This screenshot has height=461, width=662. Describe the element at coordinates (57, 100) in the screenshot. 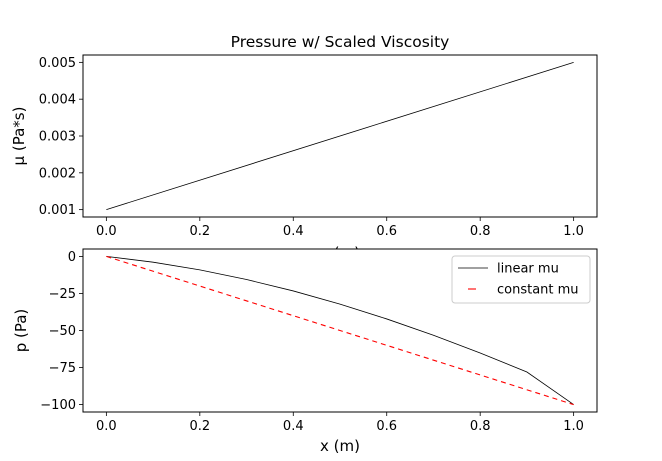

I see `viscosity-y-tick-label: 0.004` at that location.